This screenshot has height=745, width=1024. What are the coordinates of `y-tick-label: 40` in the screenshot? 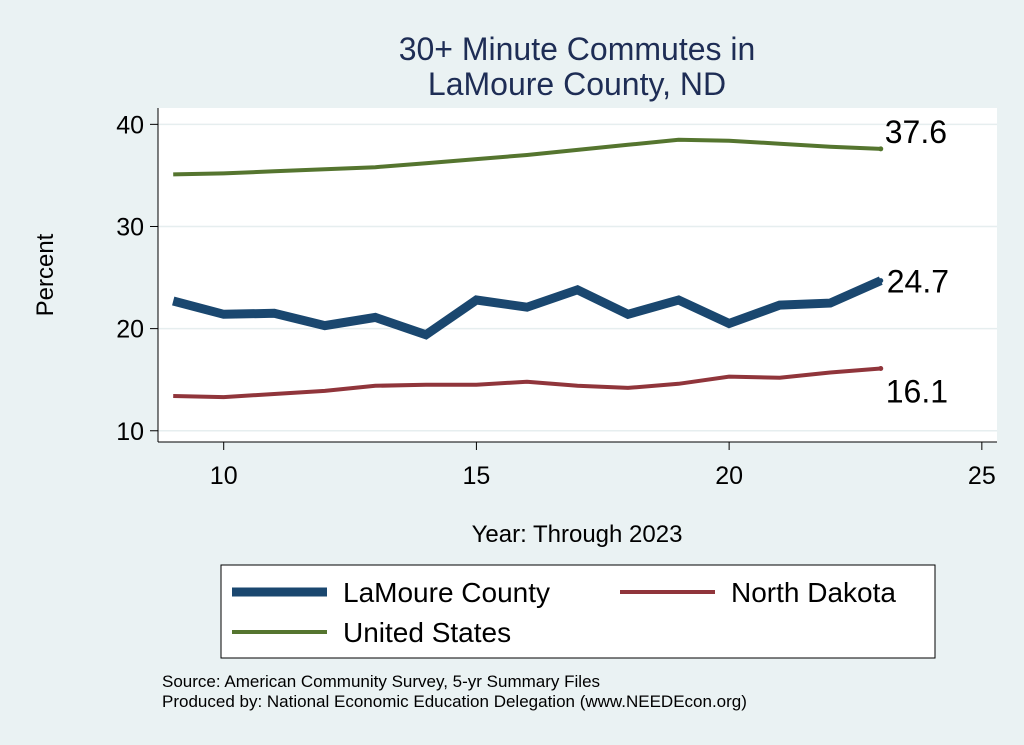 It's located at (130, 125).